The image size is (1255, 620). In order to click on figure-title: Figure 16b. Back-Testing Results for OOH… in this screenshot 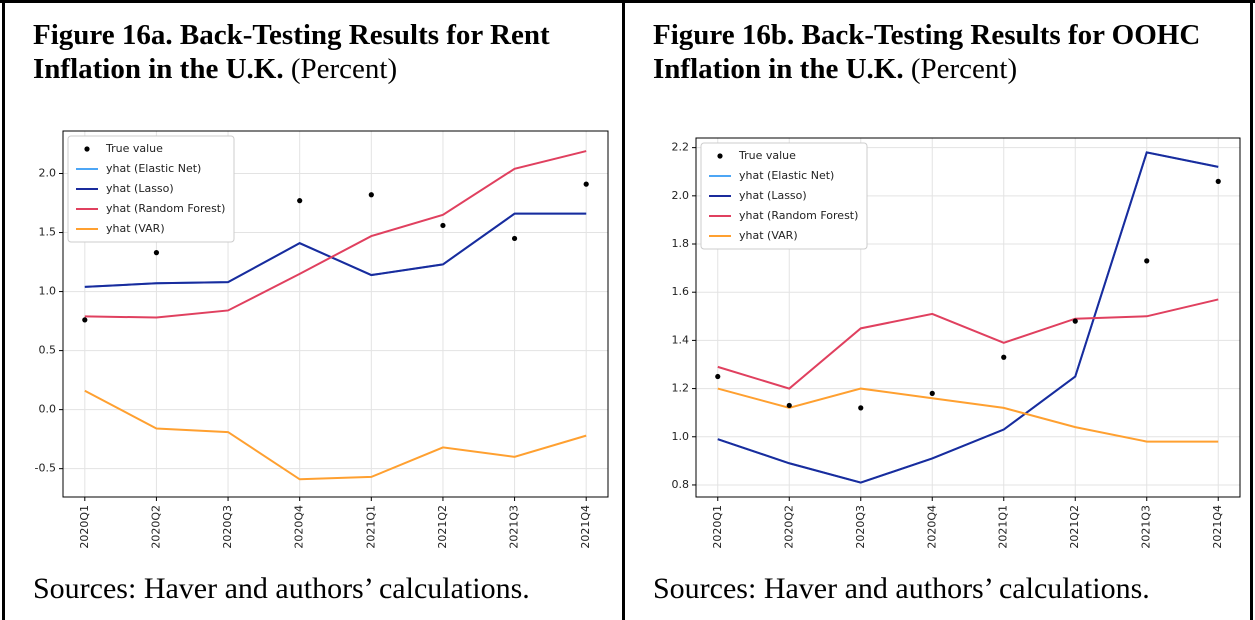, I will do `click(950, 52)`.